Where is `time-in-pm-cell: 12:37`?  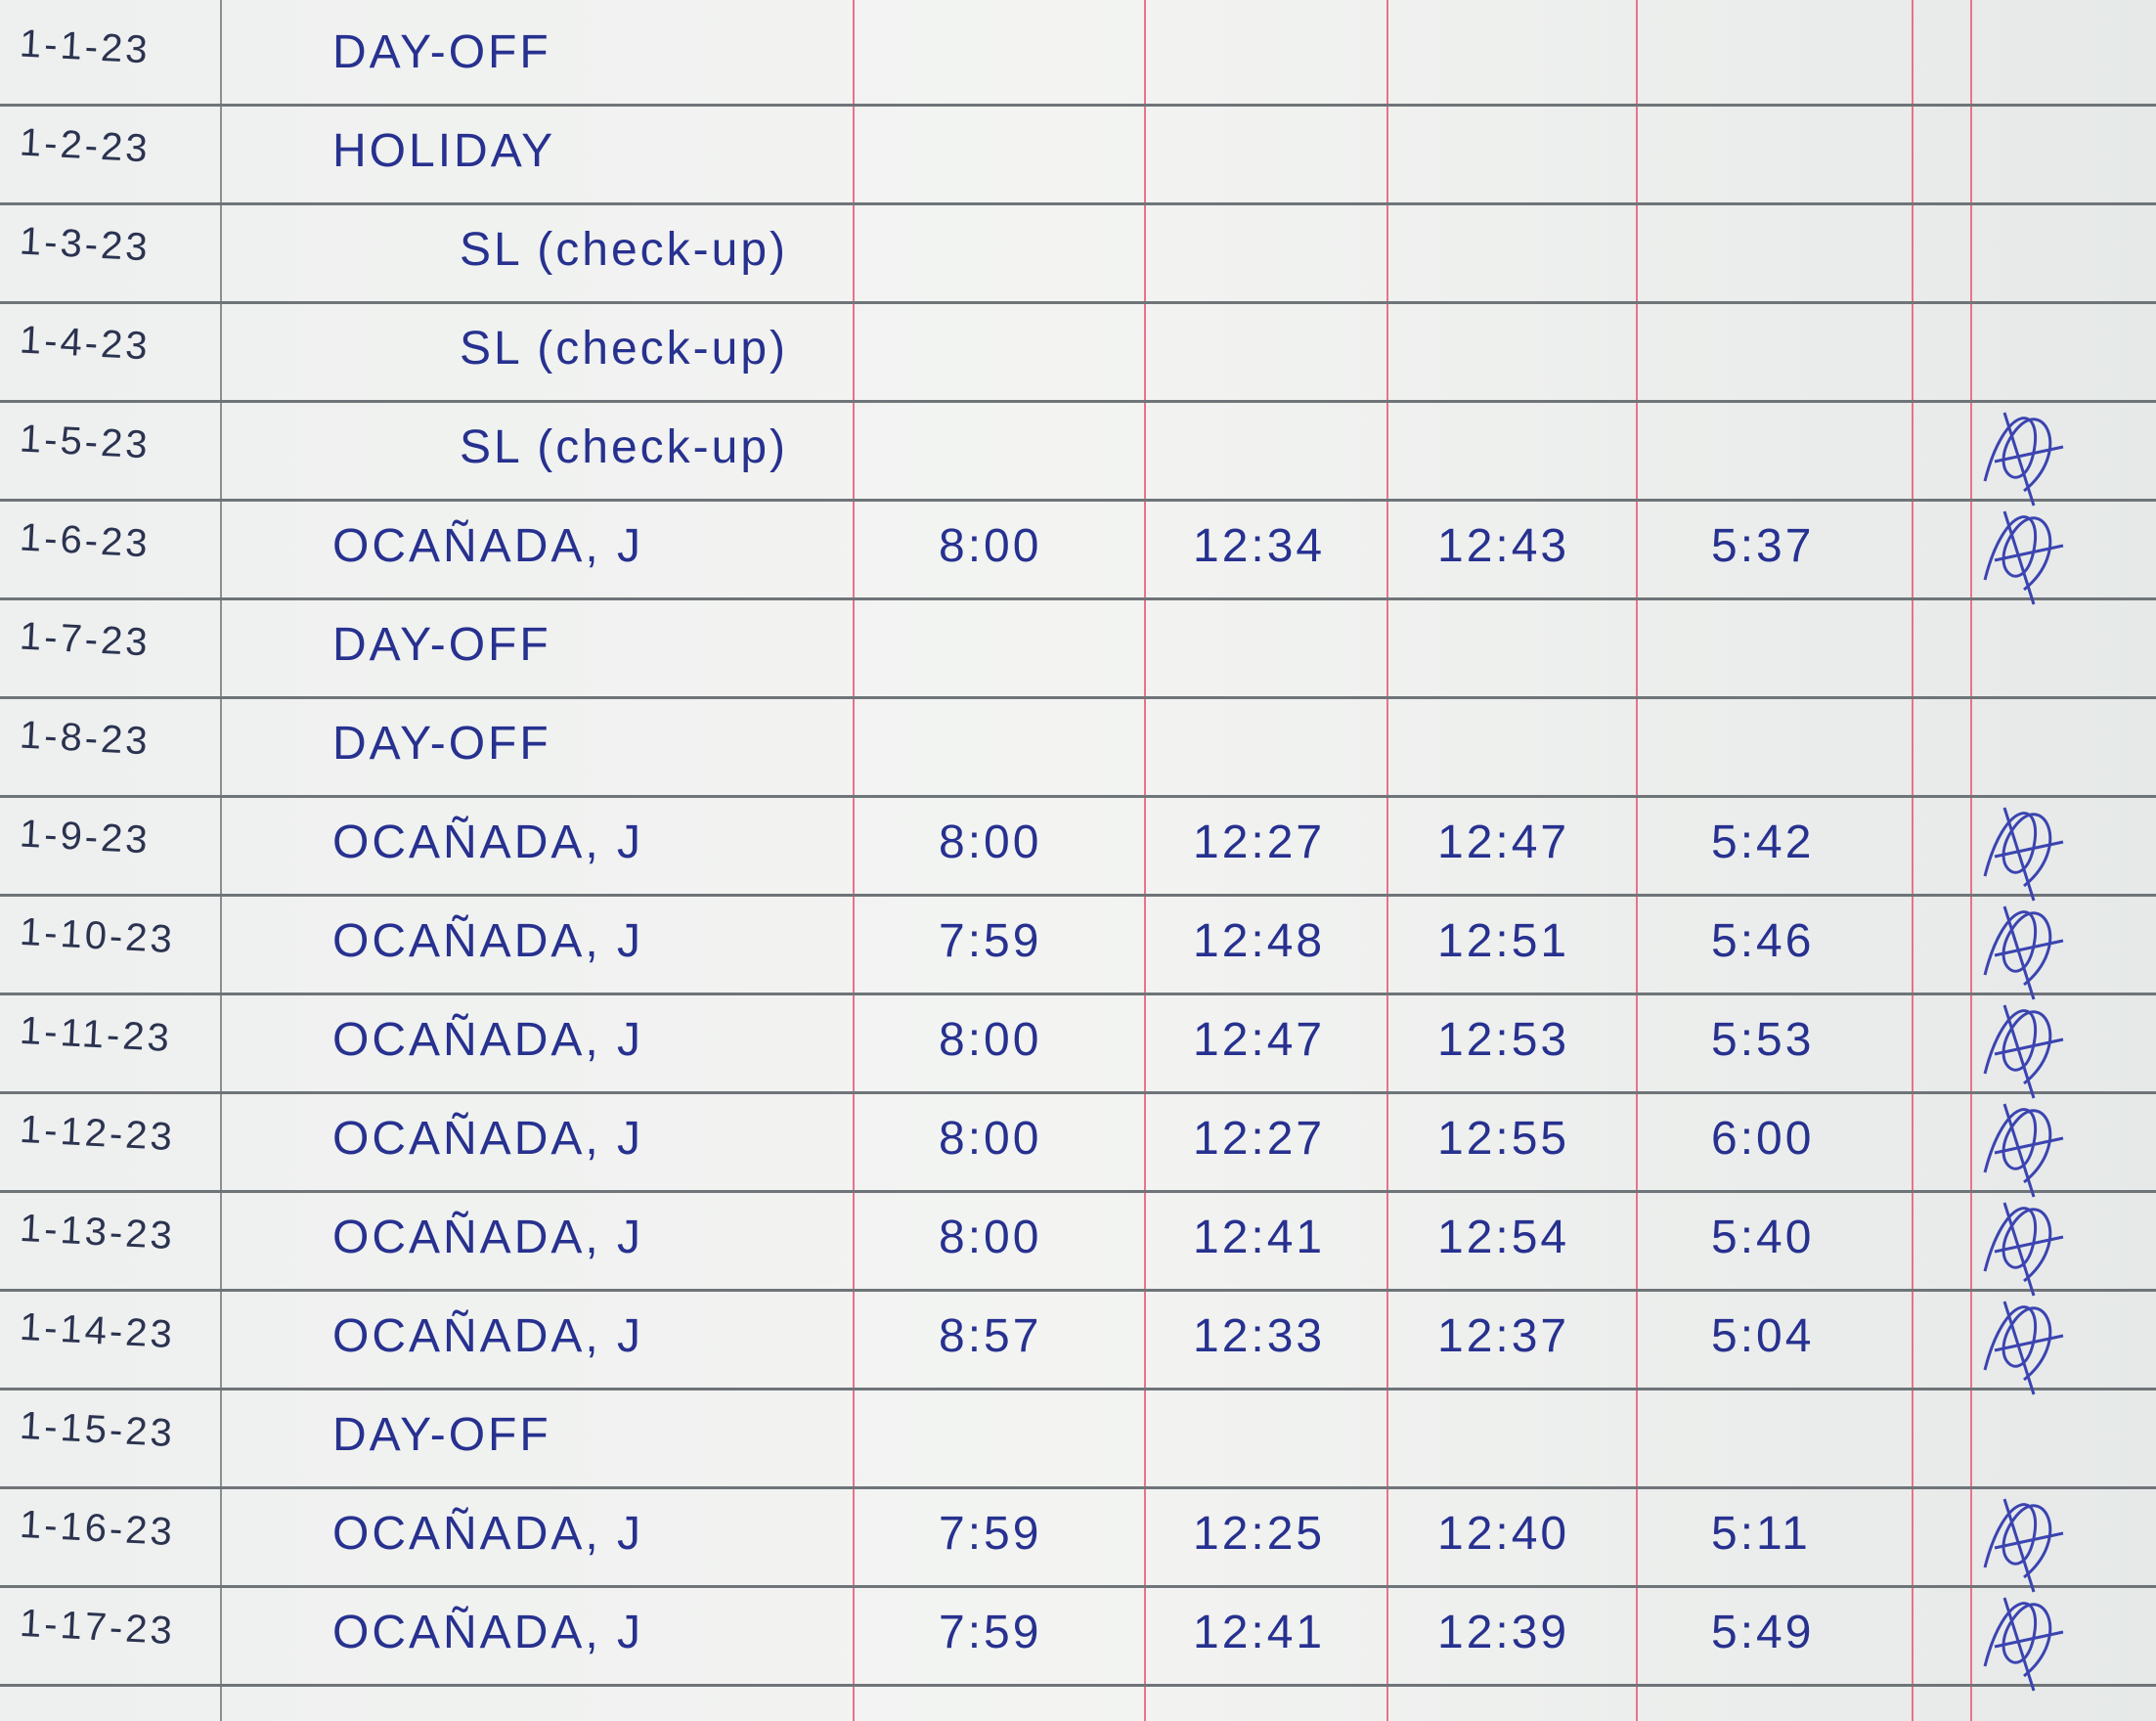
time-in-pm-cell: 12:37 is located at coordinates (1503, 1336).